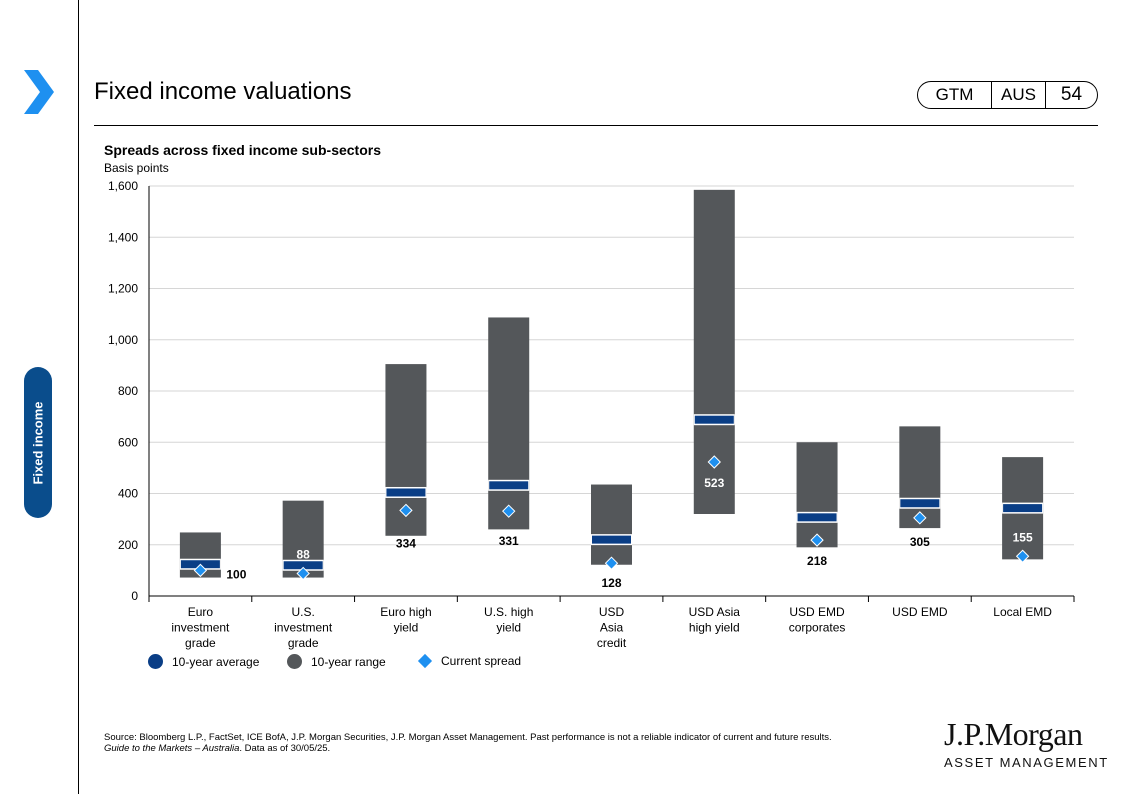  I want to click on legend-current-swatch, so click(425, 661).